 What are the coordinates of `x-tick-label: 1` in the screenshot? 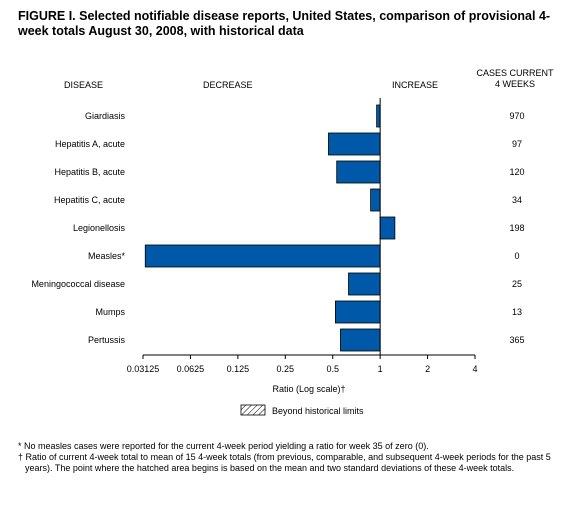 It's located at (380, 369).